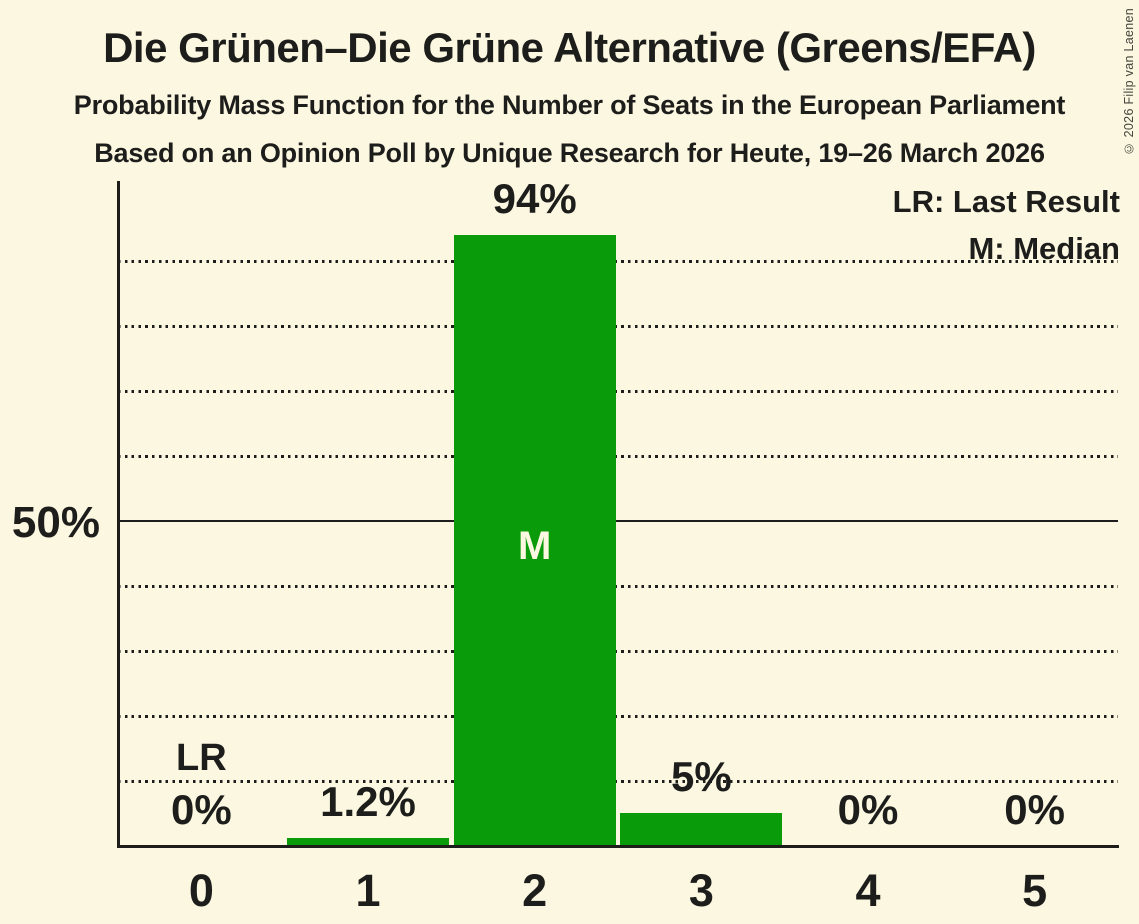 The height and width of the screenshot is (924, 1139). What do you see at coordinates (868, 890) in the screenshot?
I see `x-tick-label-4: 4` at bounding box center [868, 890].